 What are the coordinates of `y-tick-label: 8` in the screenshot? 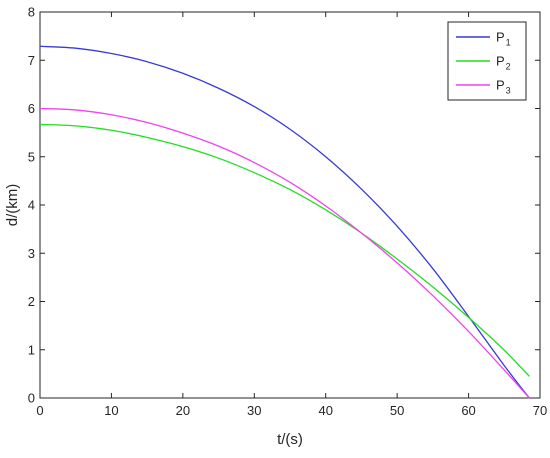 It's located at (31, 12).